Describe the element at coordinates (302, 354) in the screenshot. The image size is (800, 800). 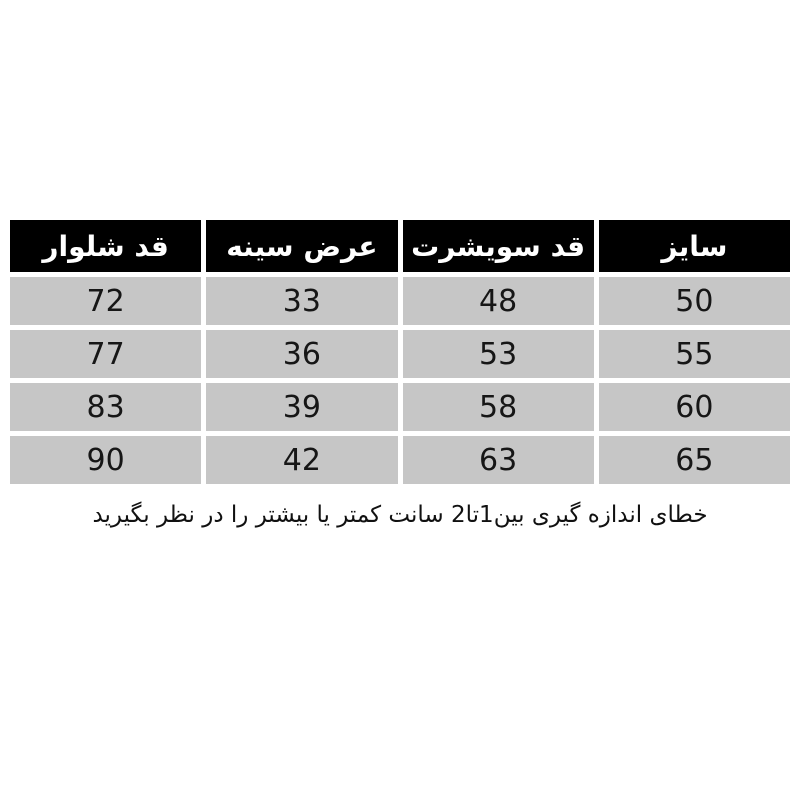
I see `table-cell: 36` at that location.